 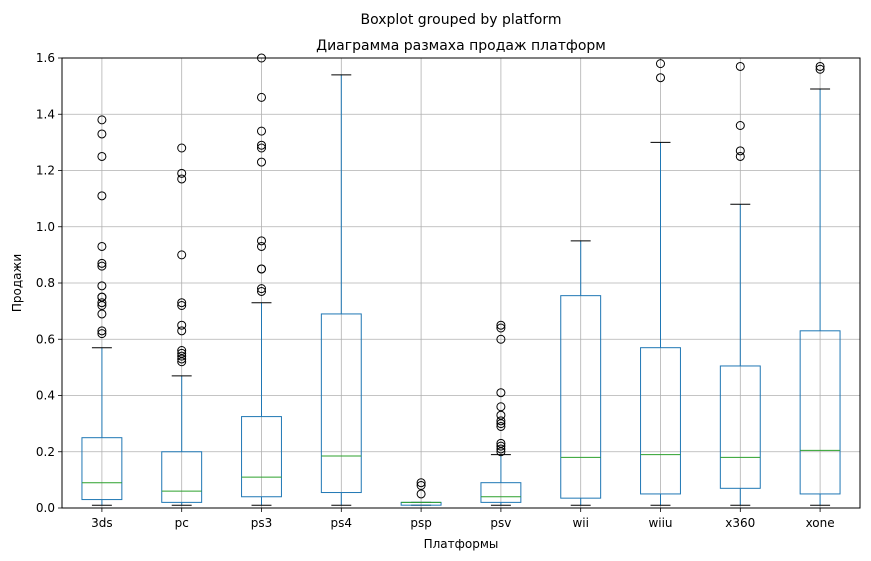 What do you see at coordinates (102, 523) in the screenshot?
I see `x-tick-label: 3ds` at bounding box center [102, 523].